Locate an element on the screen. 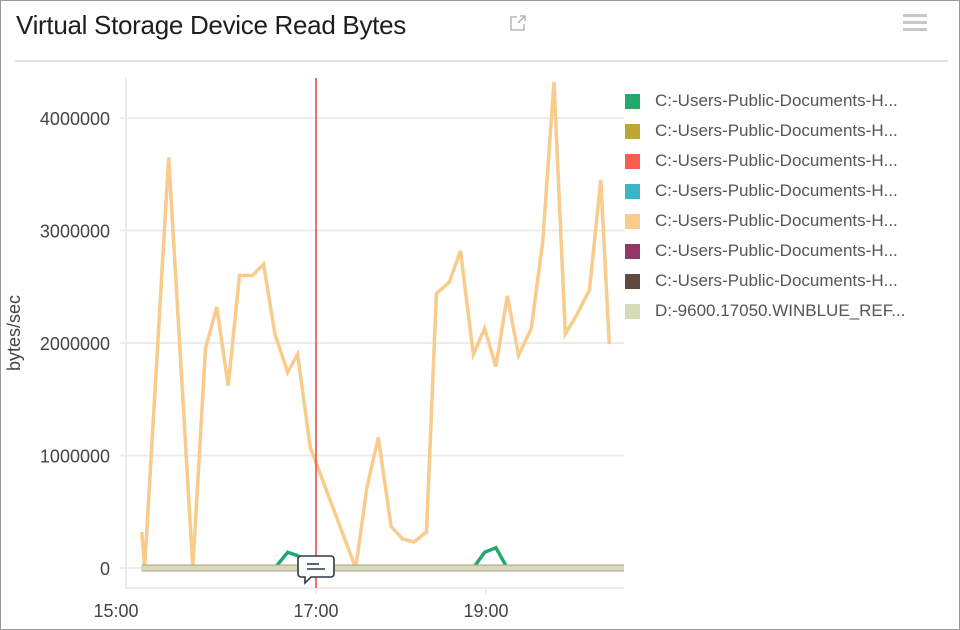 Image resolution: width=960 pixels, height=630 pixels. y-tick-label: 2000000 is located at coordinates (75, 344).